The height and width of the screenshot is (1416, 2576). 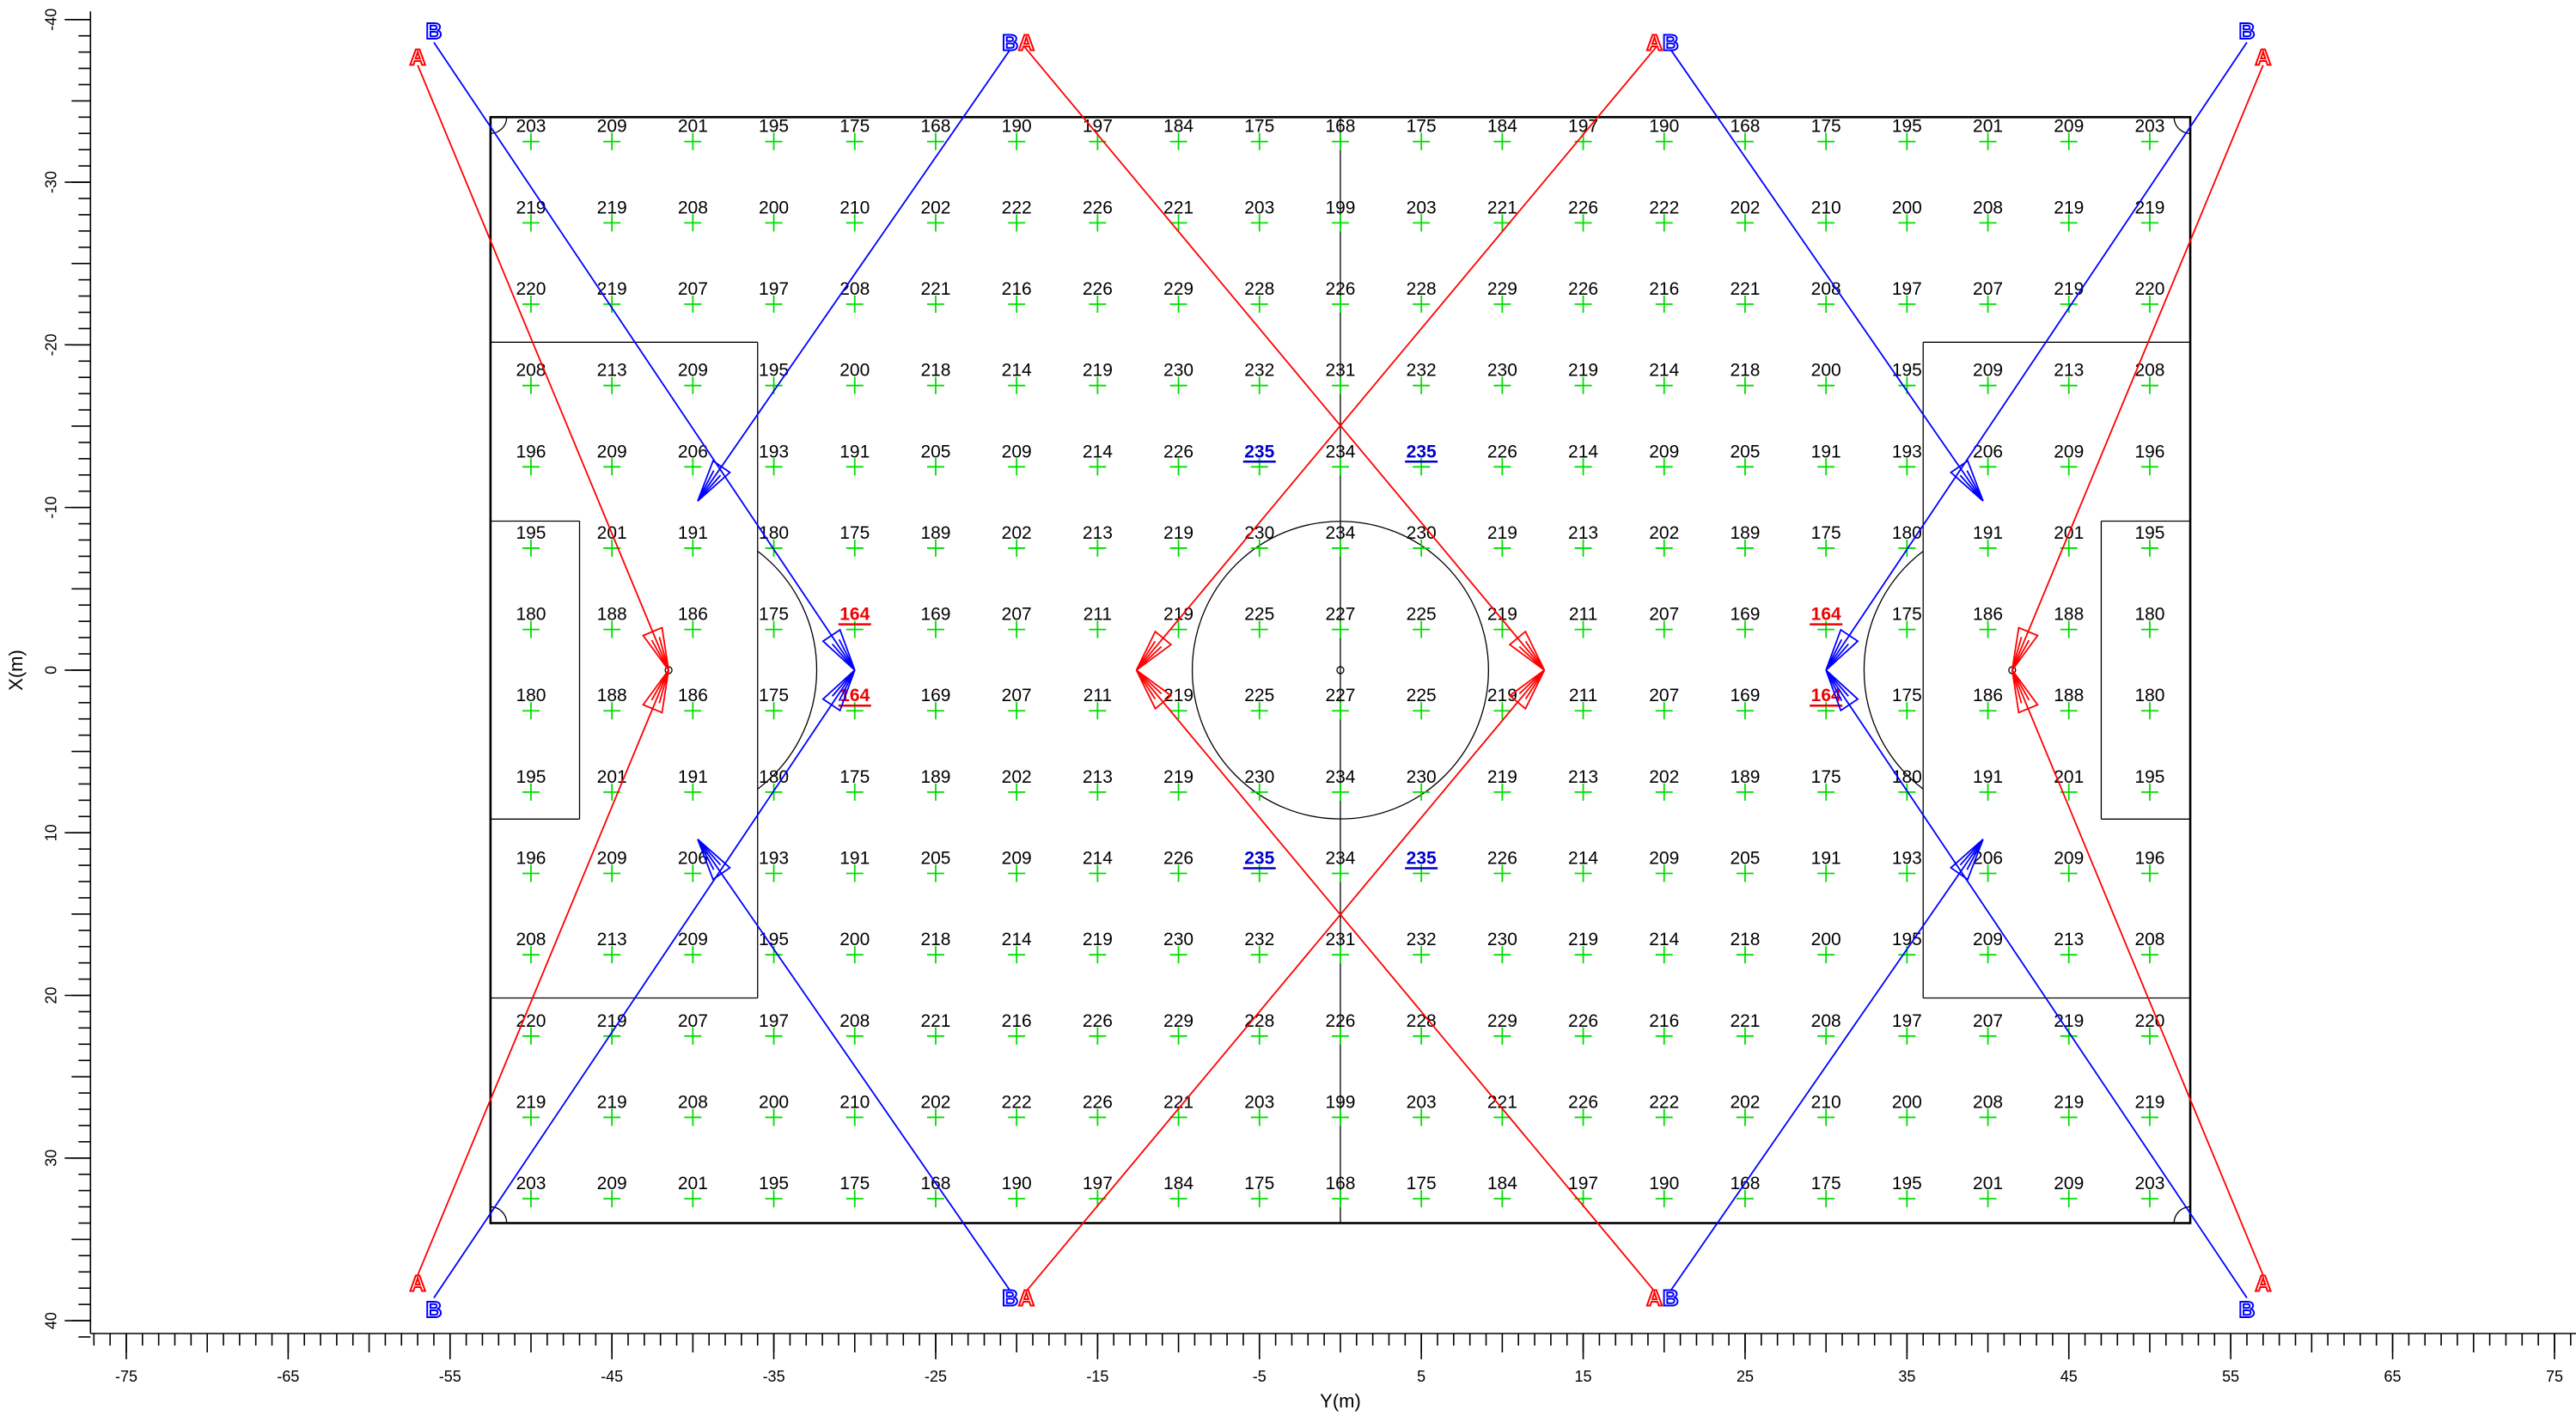 What do you see at coordinates (50, 670) in the screenshot?
I see `y-tick-label: 0` at bounding box center [50, 670].